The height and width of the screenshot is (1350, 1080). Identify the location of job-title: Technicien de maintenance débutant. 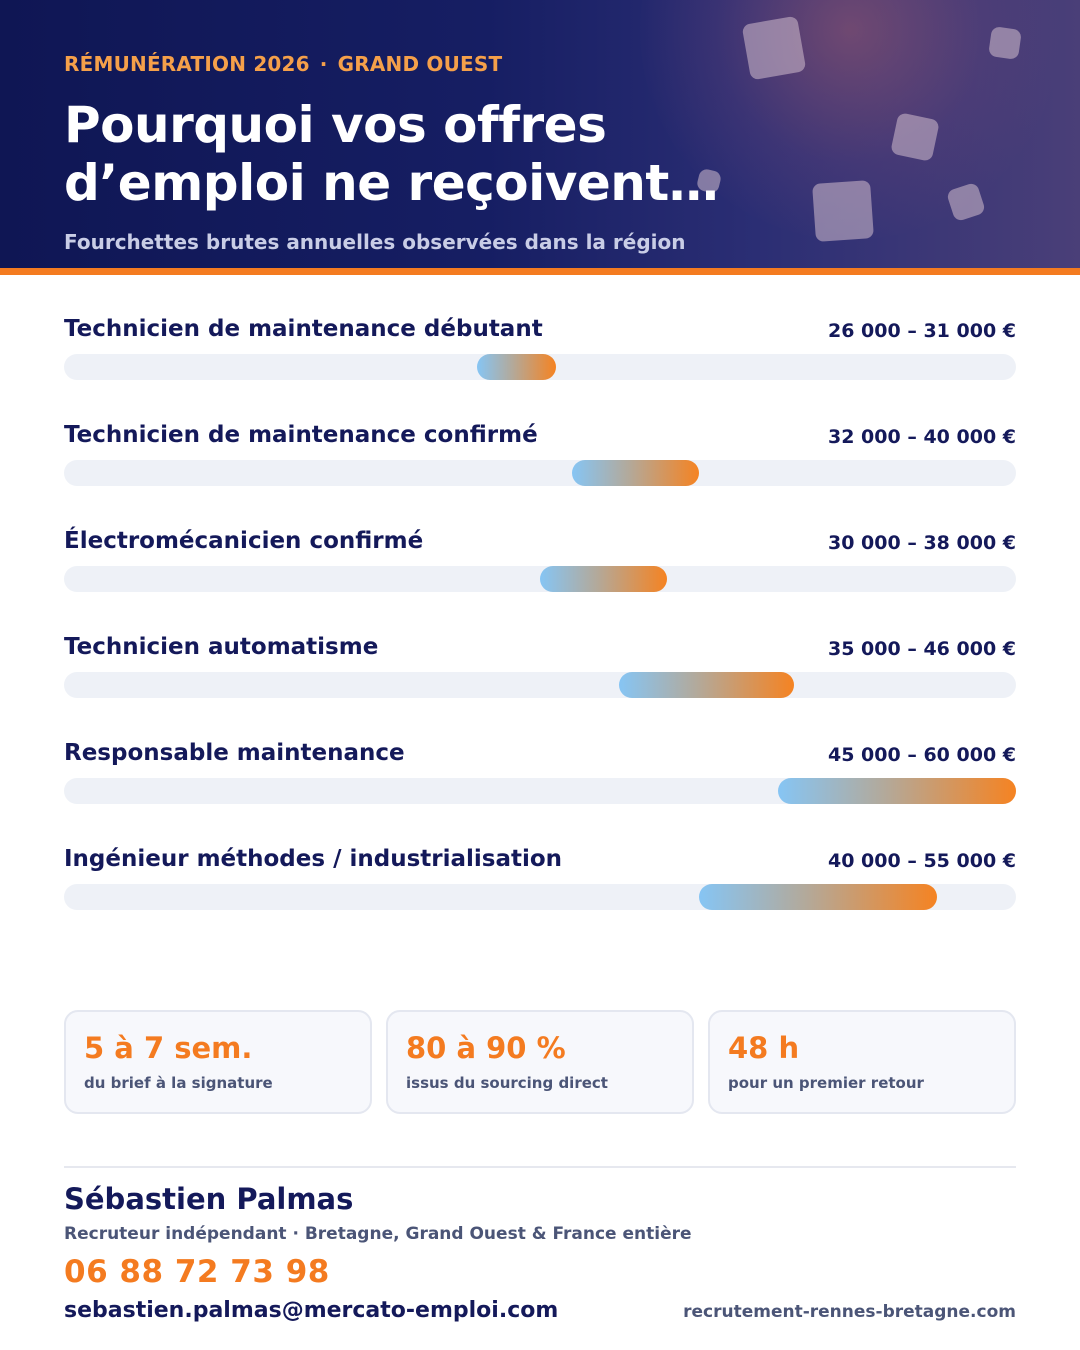
(303, 329).